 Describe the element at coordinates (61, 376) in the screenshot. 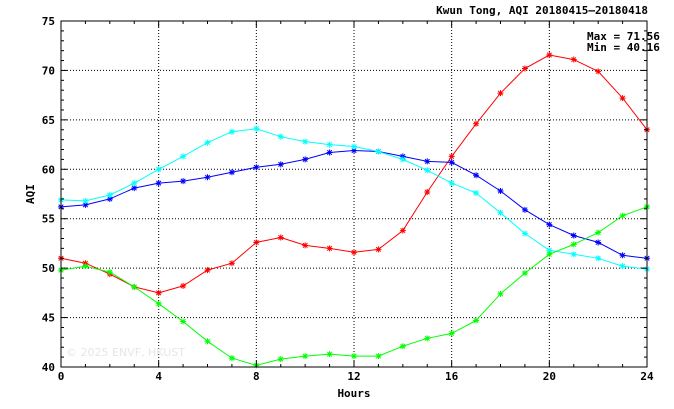

I see `x-tick-label: 0` at that location.